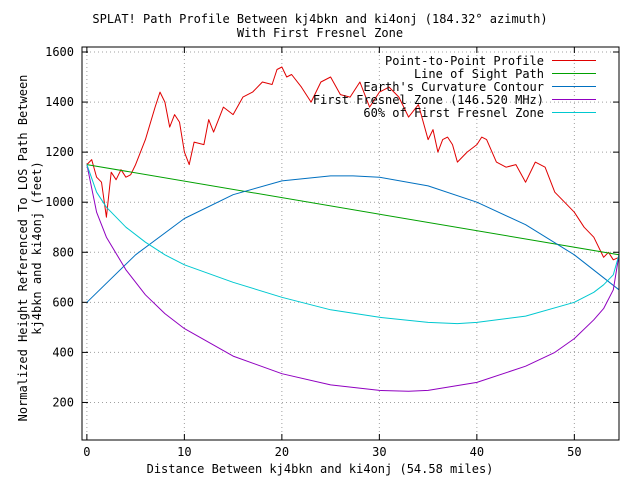  Describe the element at coordinates (59, 52) in the screenshot. I see `y-tick-label: 1600` at that location.